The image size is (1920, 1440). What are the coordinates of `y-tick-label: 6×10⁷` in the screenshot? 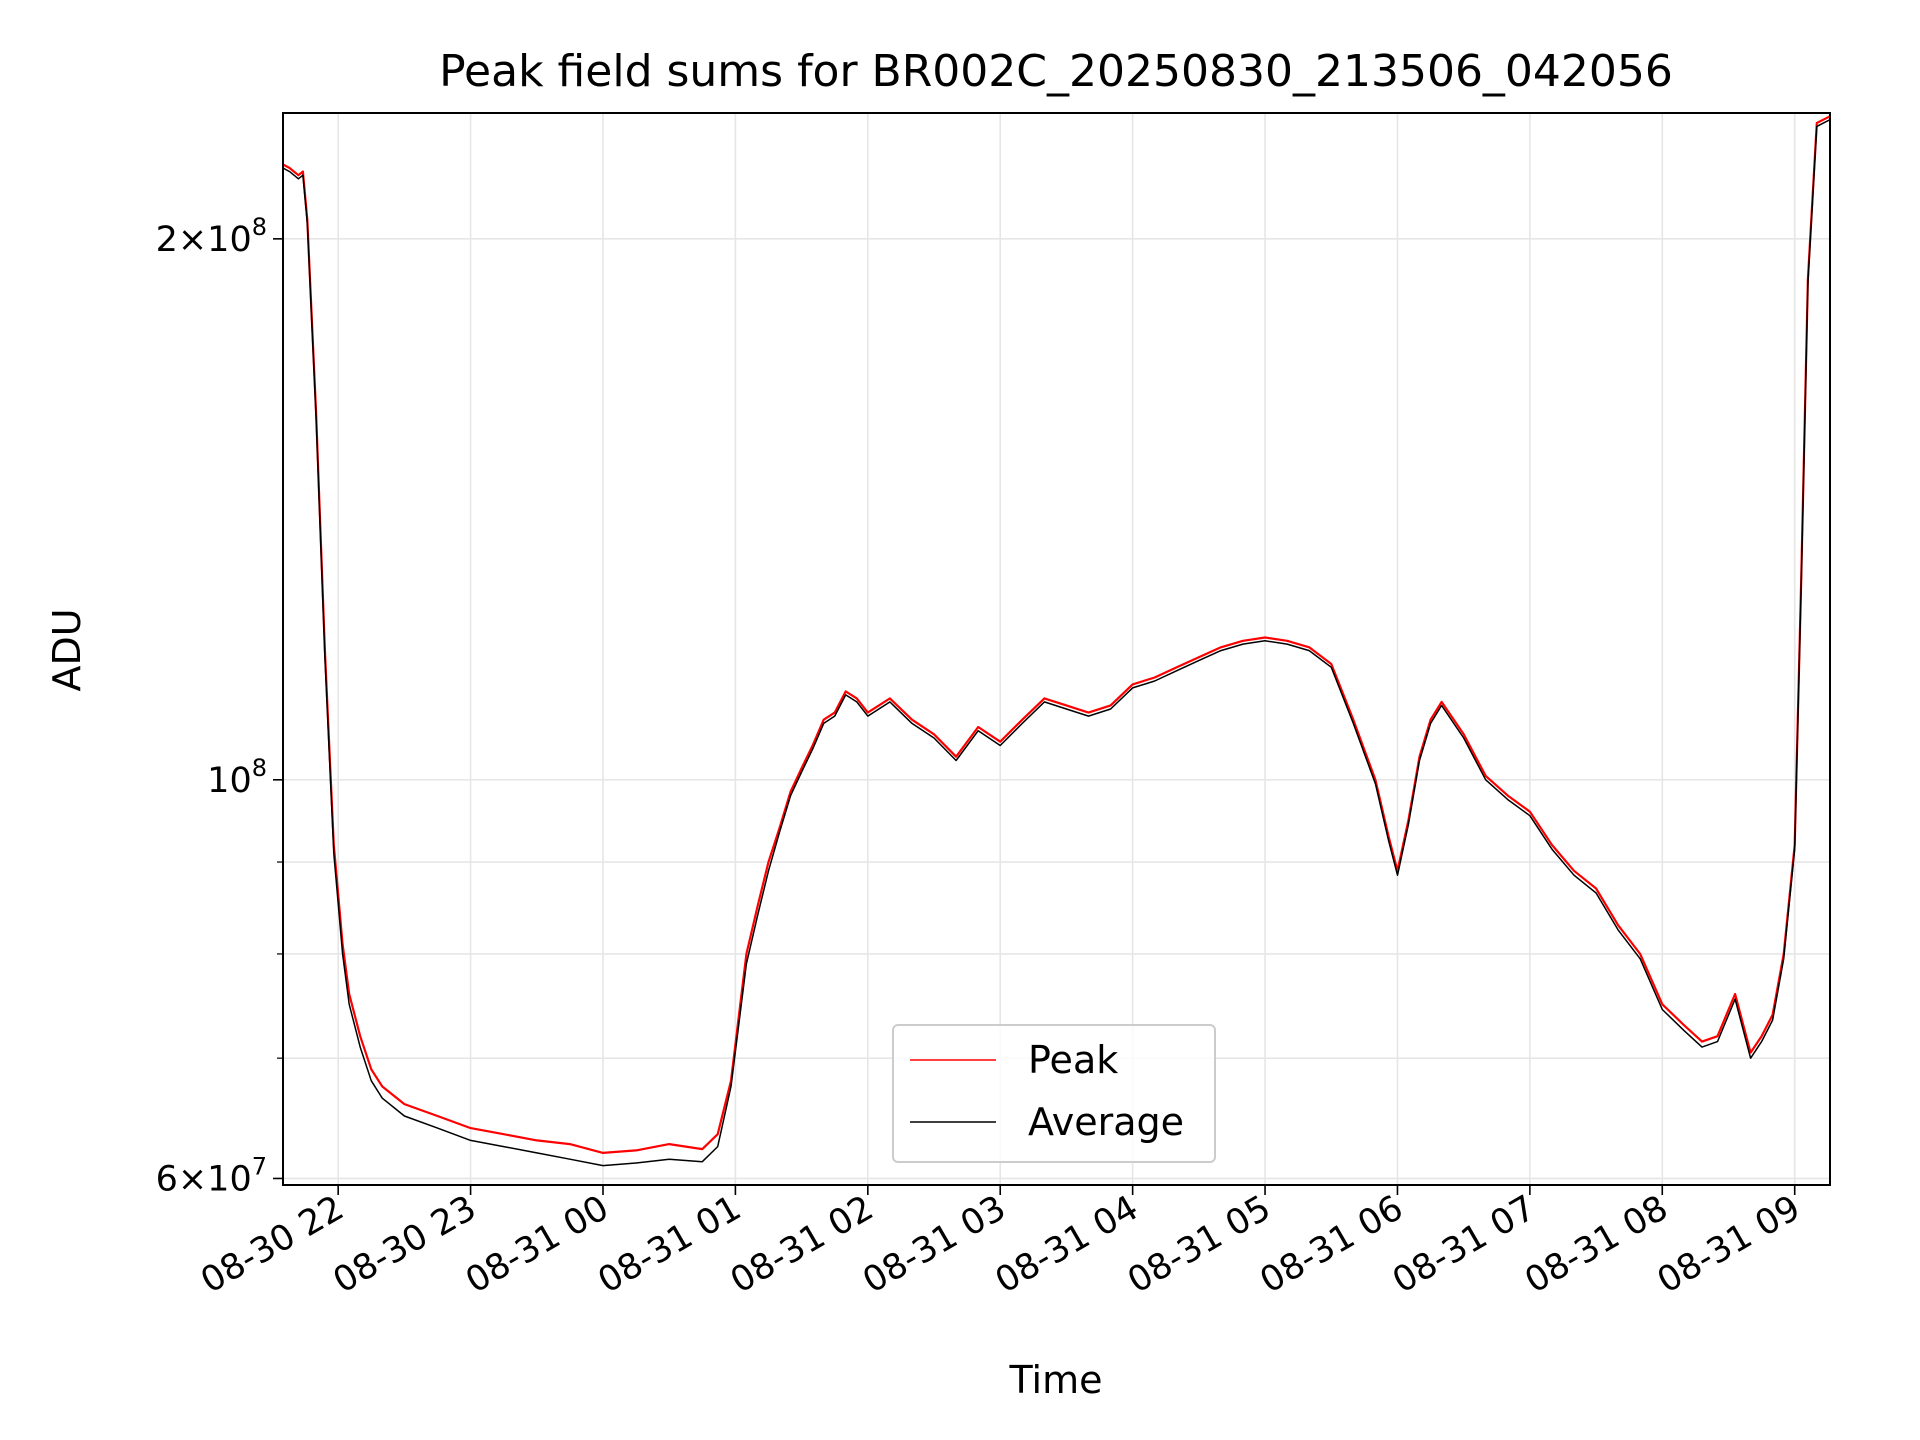 It's located at (211, 1175).